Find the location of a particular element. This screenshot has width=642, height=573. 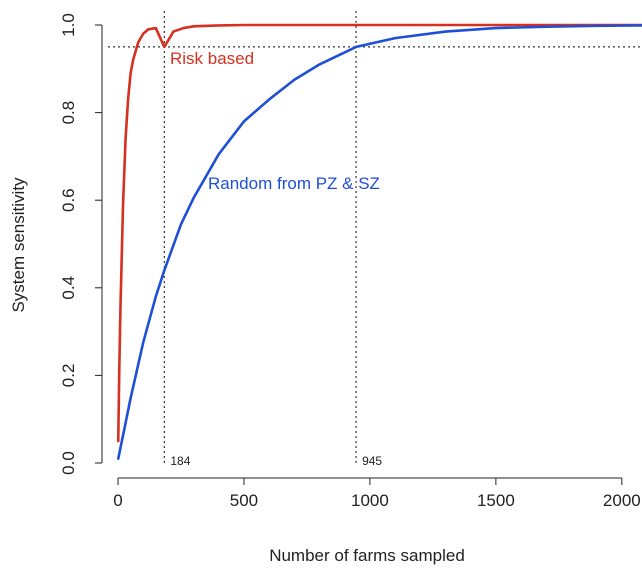

y-tick-label: 1.0 is located at coordinates (68, 25).